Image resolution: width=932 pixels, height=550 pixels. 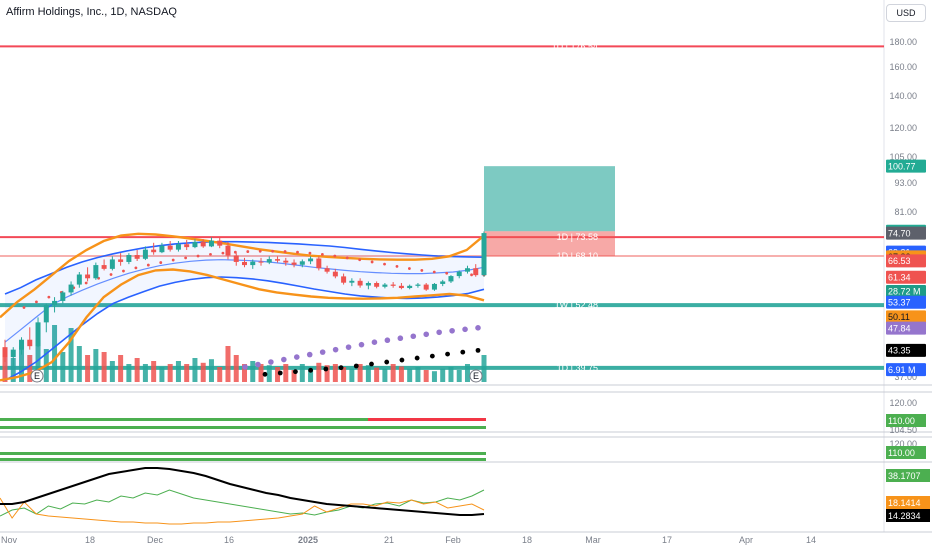 What do you see at coordinates (906, 13) in the screenshot?
I see `currency-button: USD` at bounding box center [906, 13].